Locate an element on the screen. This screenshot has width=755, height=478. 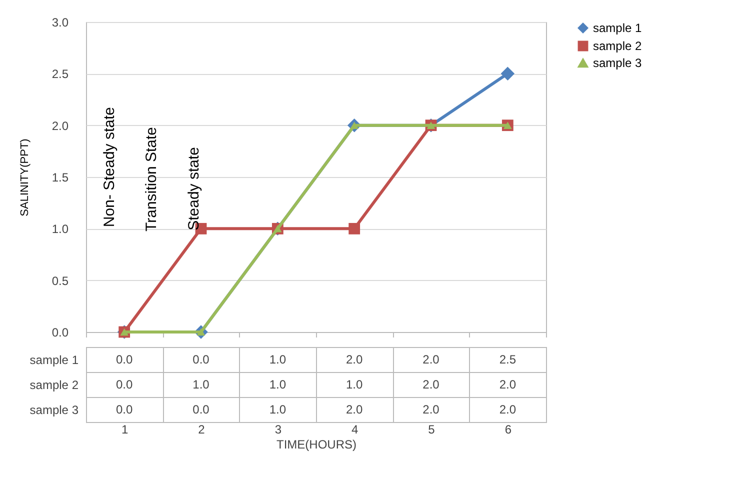
legend-label: sample 2 is located at coordinates (617, 46).